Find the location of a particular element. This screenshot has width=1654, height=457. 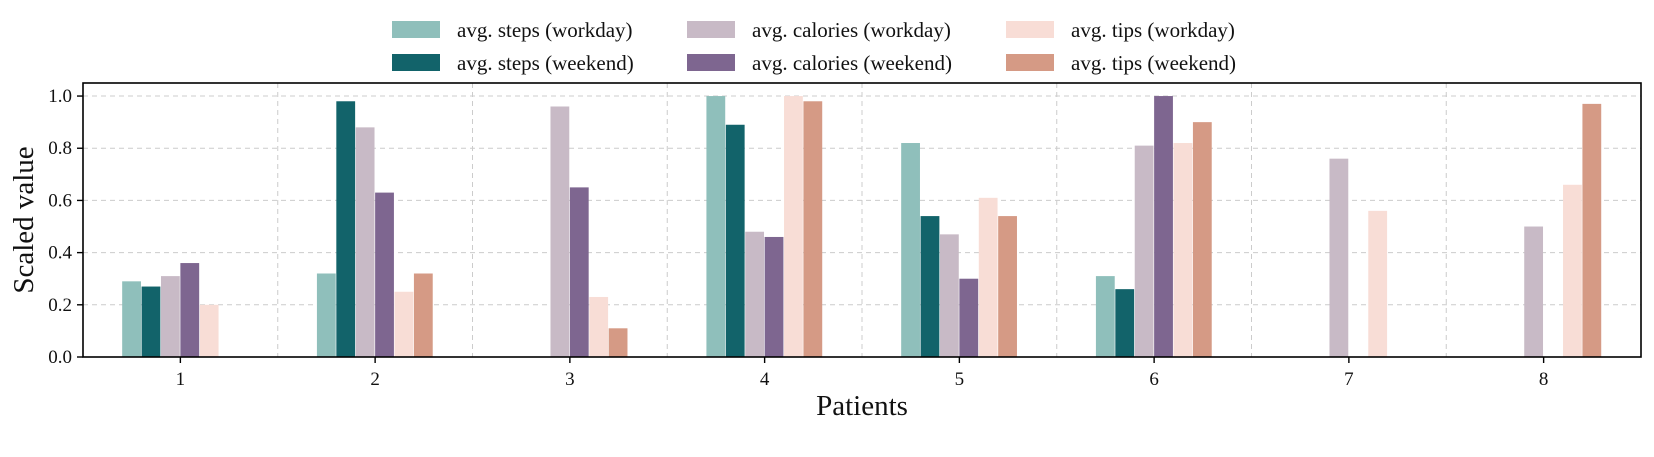

legend-label: avg. steps (weekend) is located at coordinates (545, 63).